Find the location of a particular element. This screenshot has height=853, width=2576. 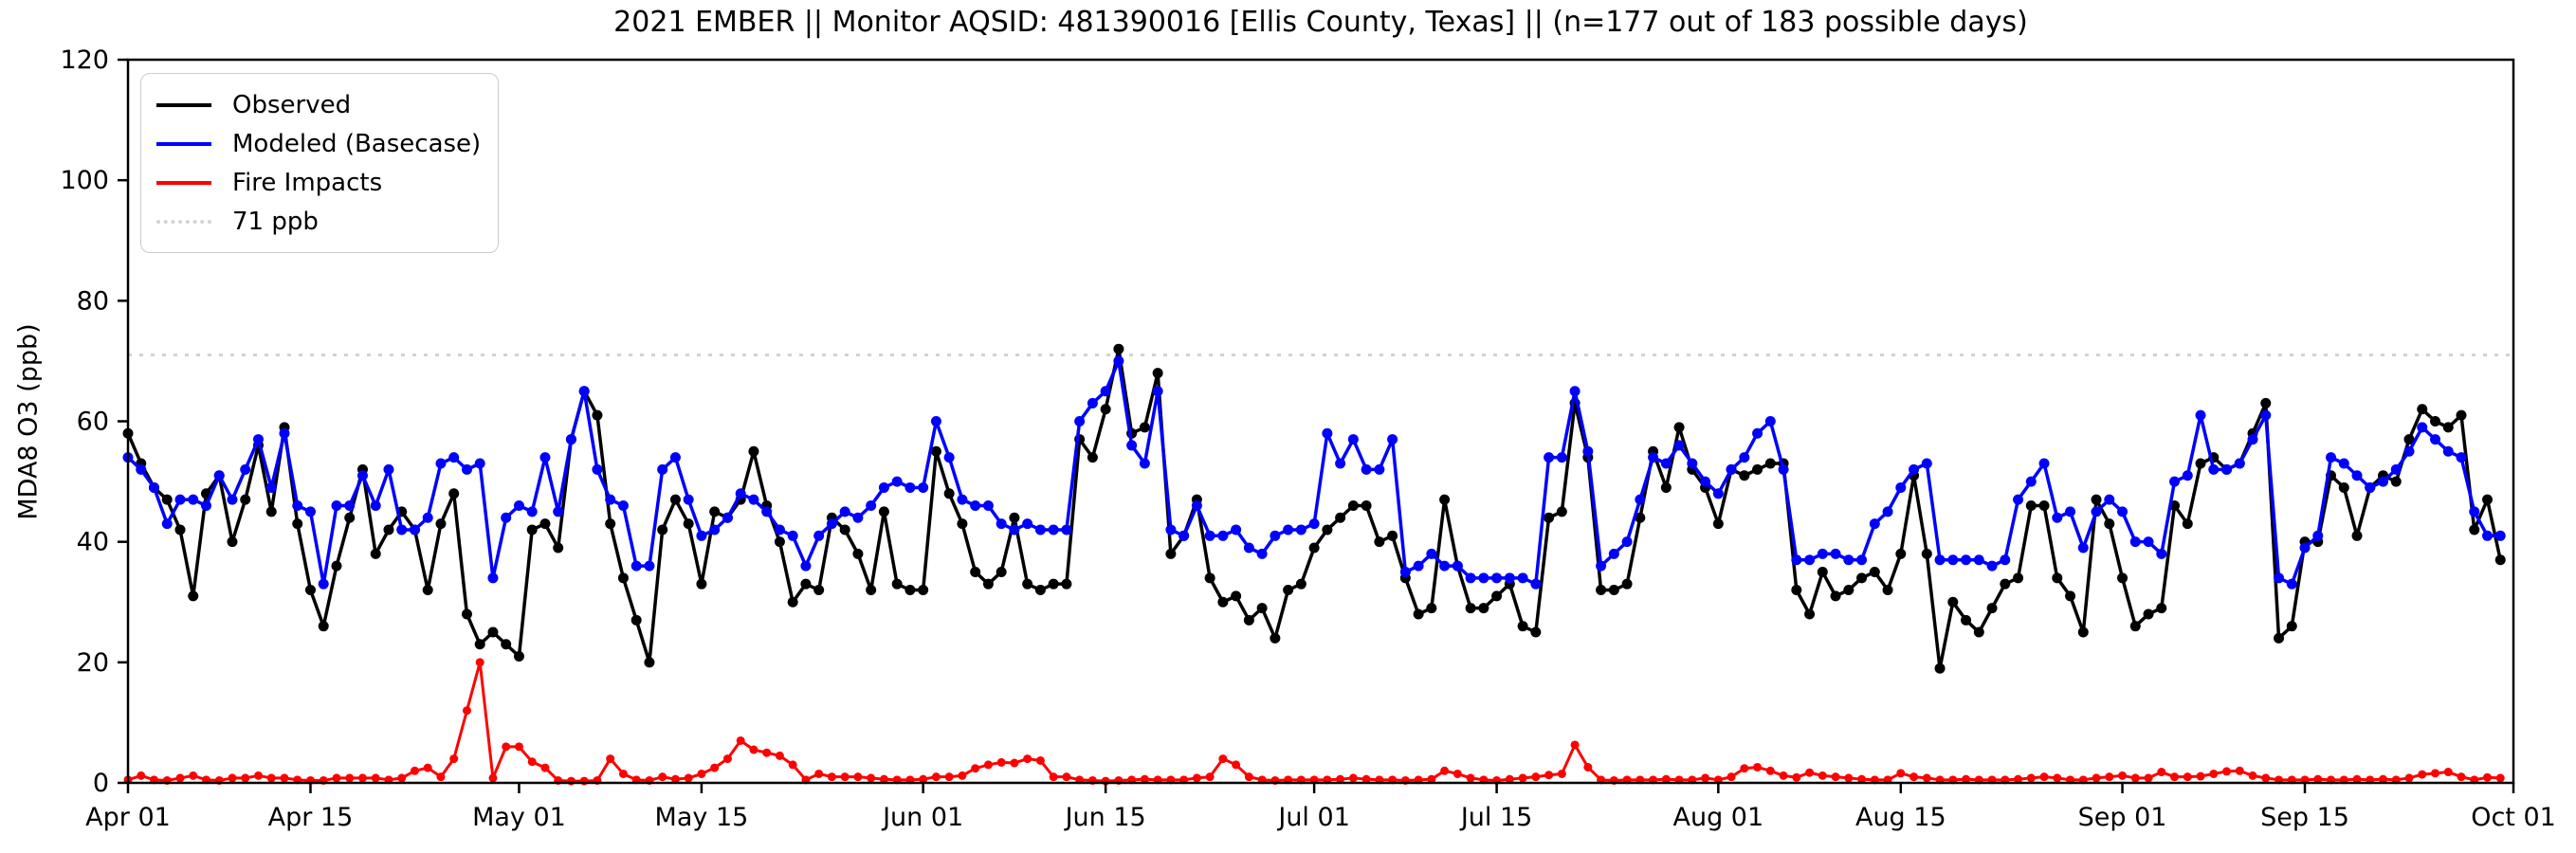

y-tick-label: 120 is located at coordinates (84, 60).